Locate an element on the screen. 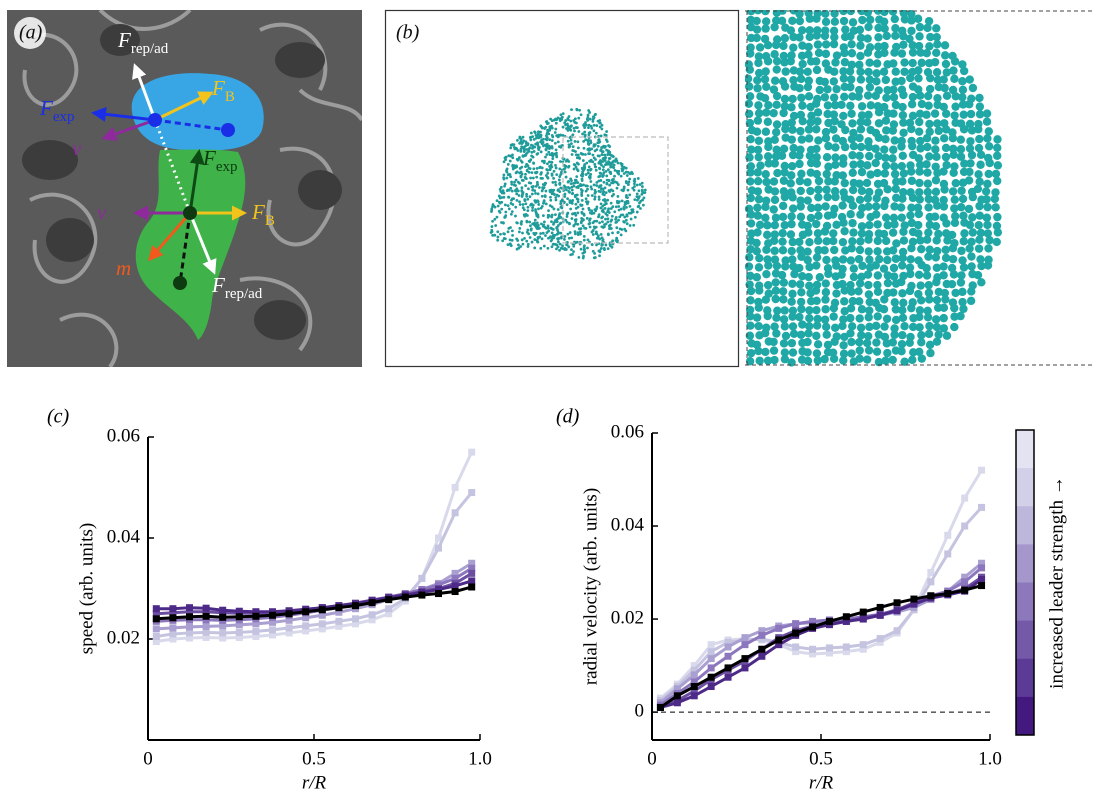 This screenshot has height=796, width=1095. panel-label: (d) is located at coordinates (568, 417).